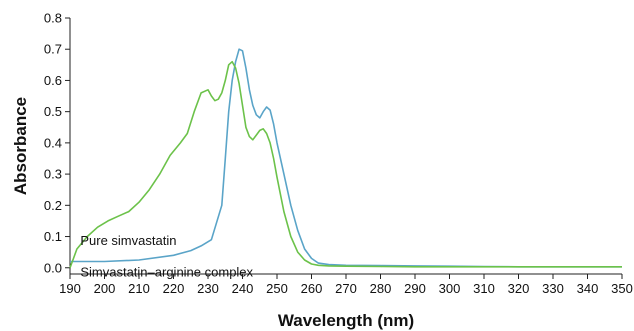 The width and height of the screenshot is (634, 331). What do you see at coordinates (53, 80) in the screenshot?
I see `y-tick-label: 0.6` at bounding box center [53, 80].